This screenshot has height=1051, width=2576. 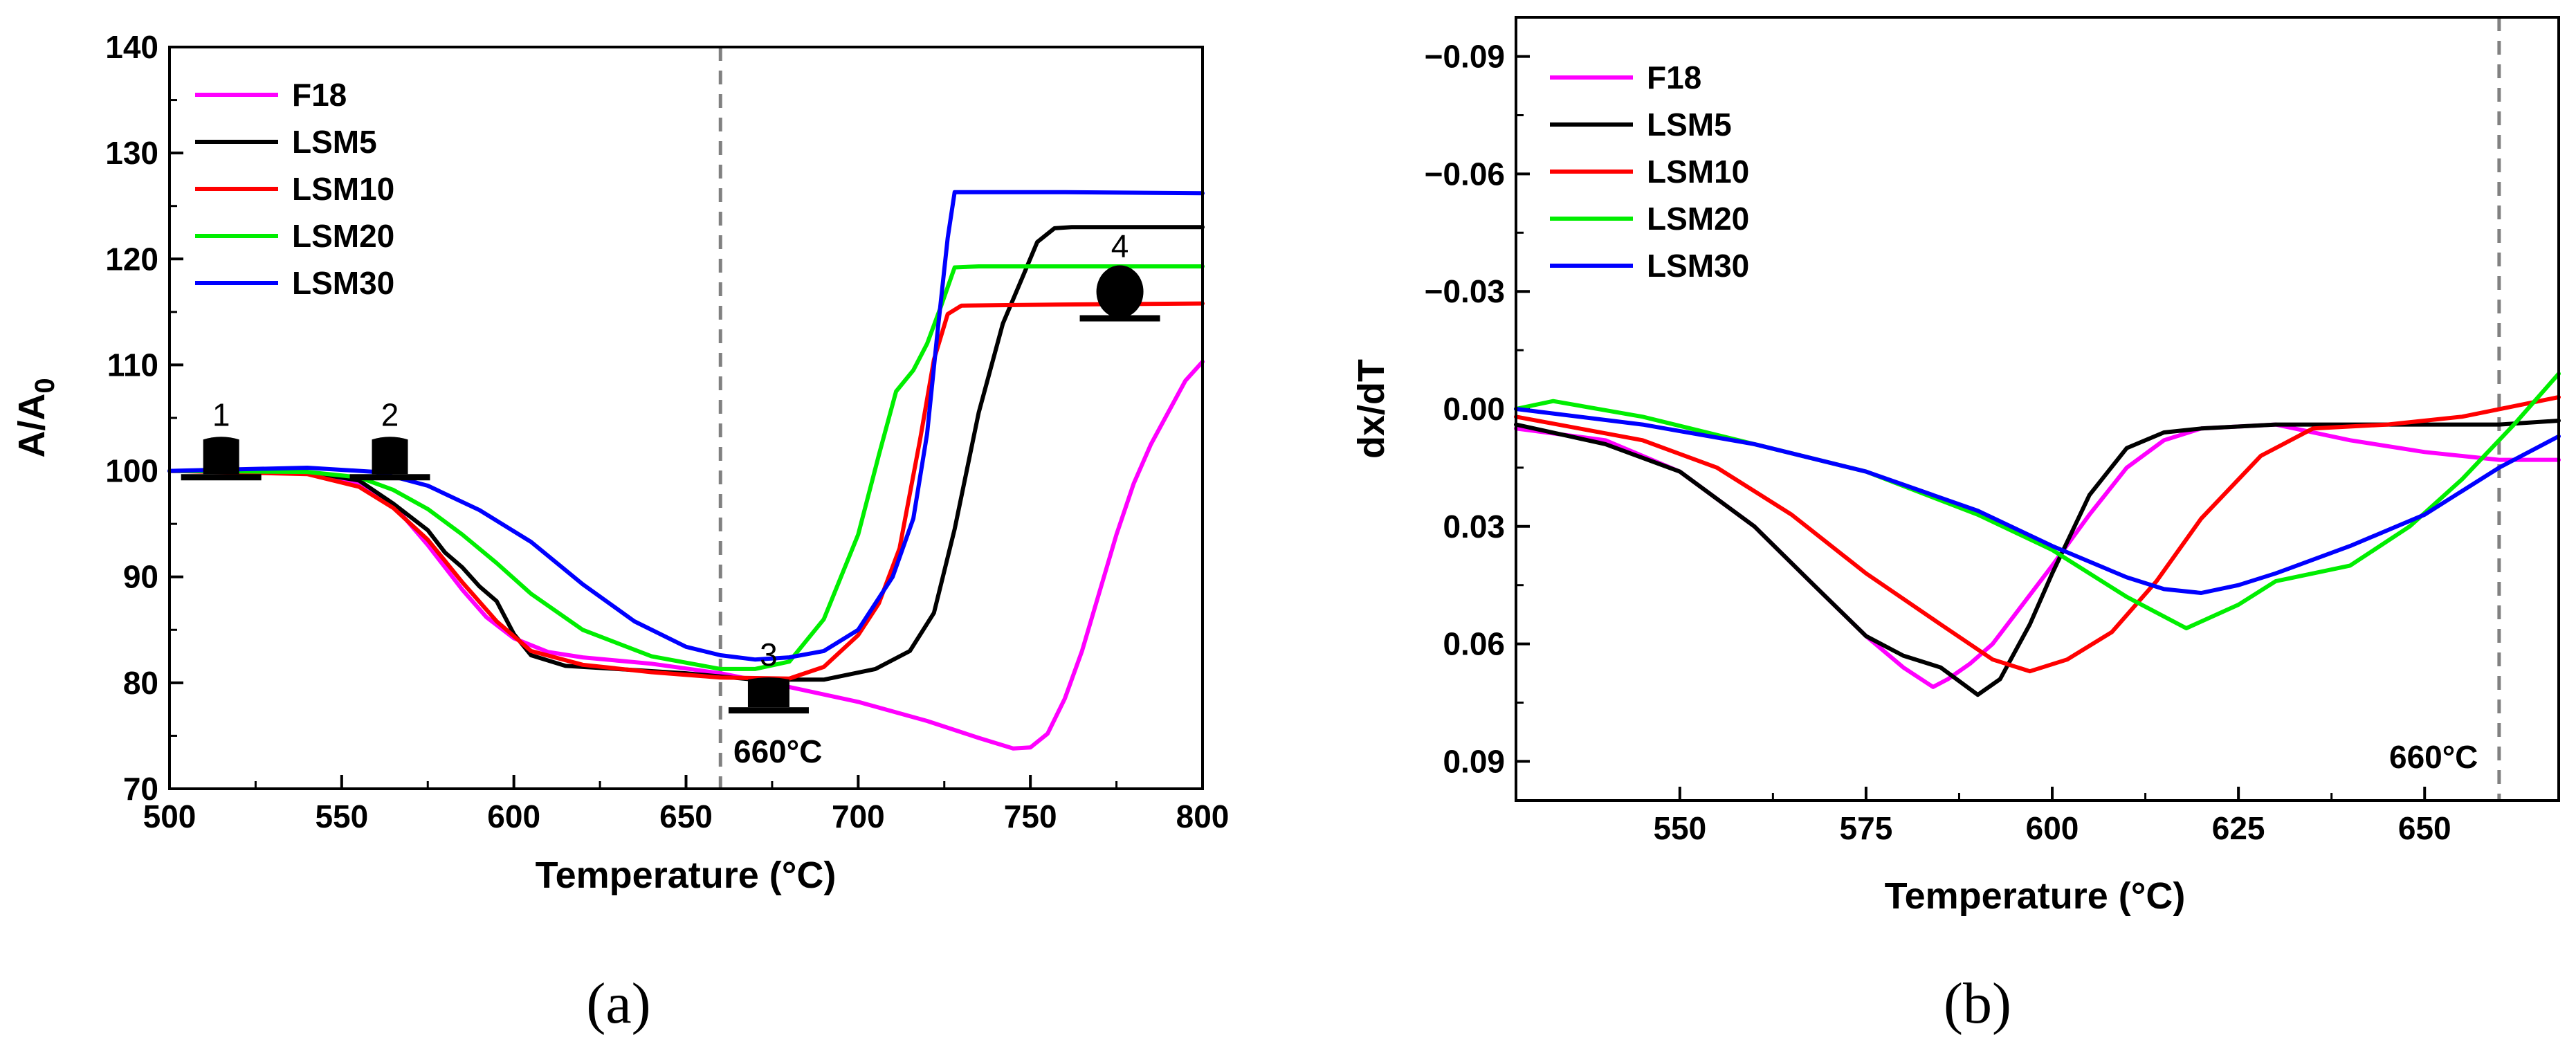 What do you see at coordinates (390, 477) in the screenshot?
I see `stage-2-substrate` at bounding box center [390, 477].